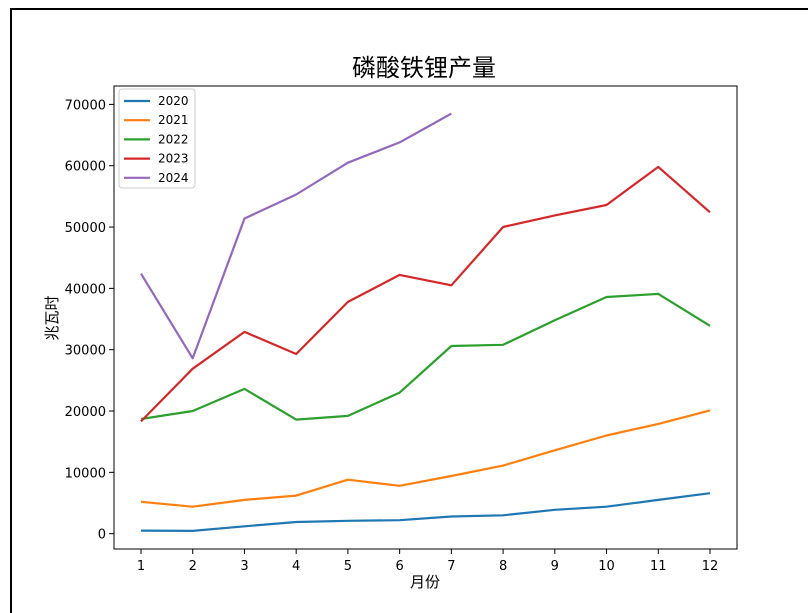  I want to click on legend-label-2021: 2021, so click(173, 120).